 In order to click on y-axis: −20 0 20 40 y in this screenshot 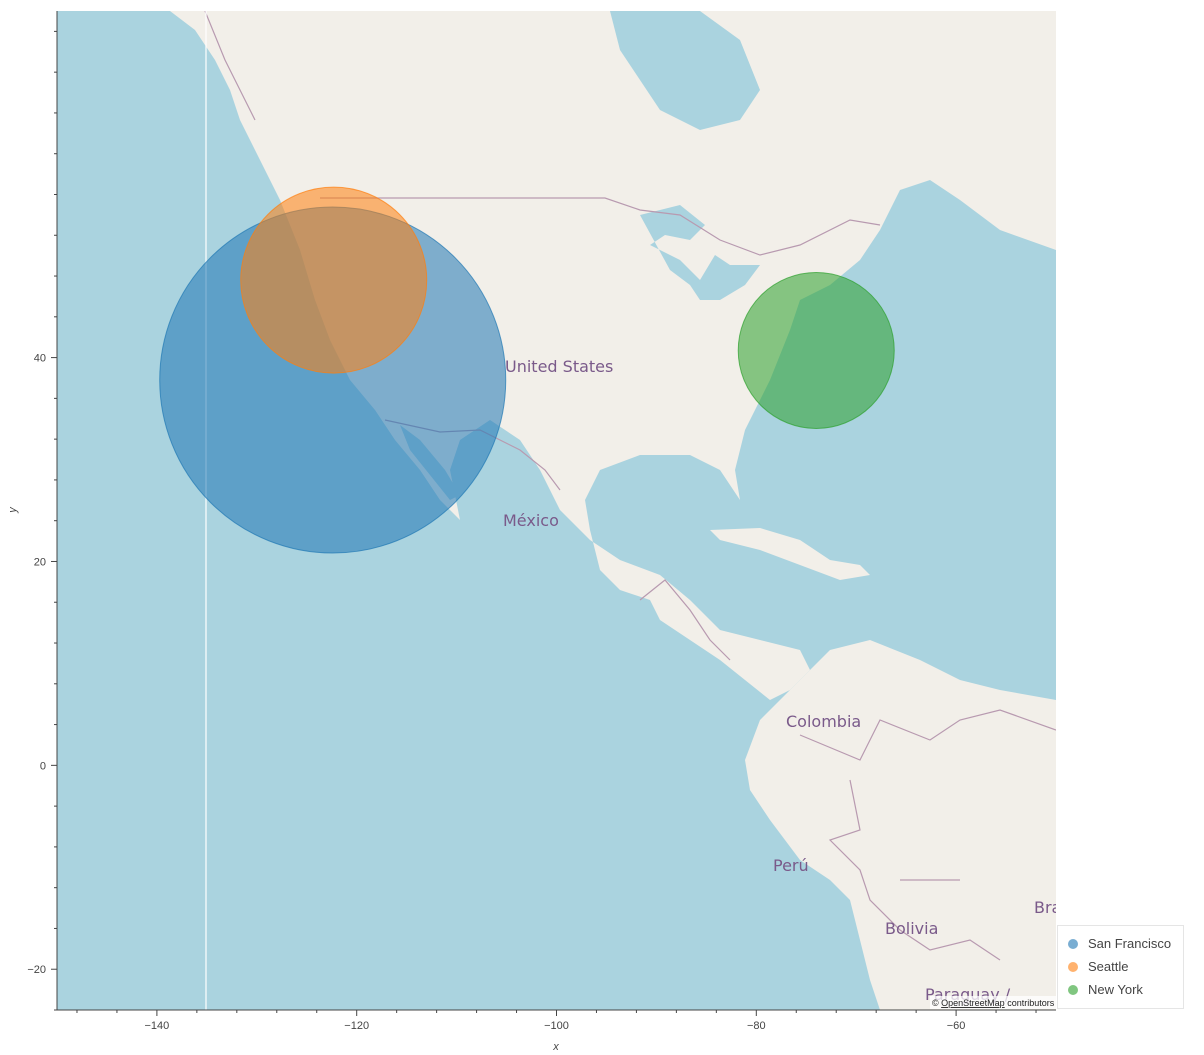, I will do `click(32, 511)`.